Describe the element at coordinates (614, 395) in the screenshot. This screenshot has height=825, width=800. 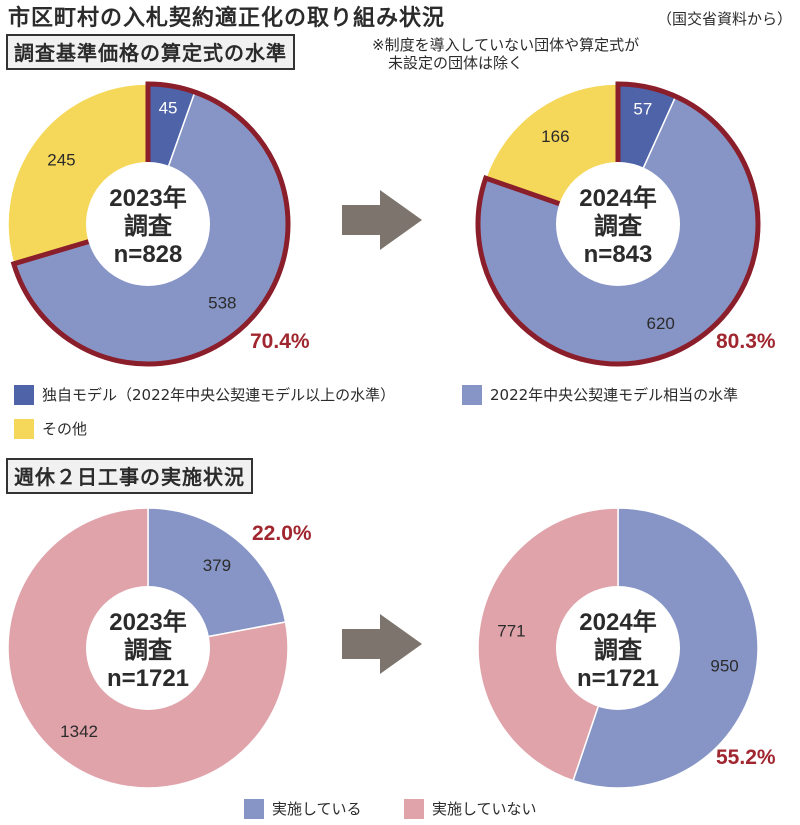
I see `legend-label: 2022年中央公契連モデル相当の水準` at that location.